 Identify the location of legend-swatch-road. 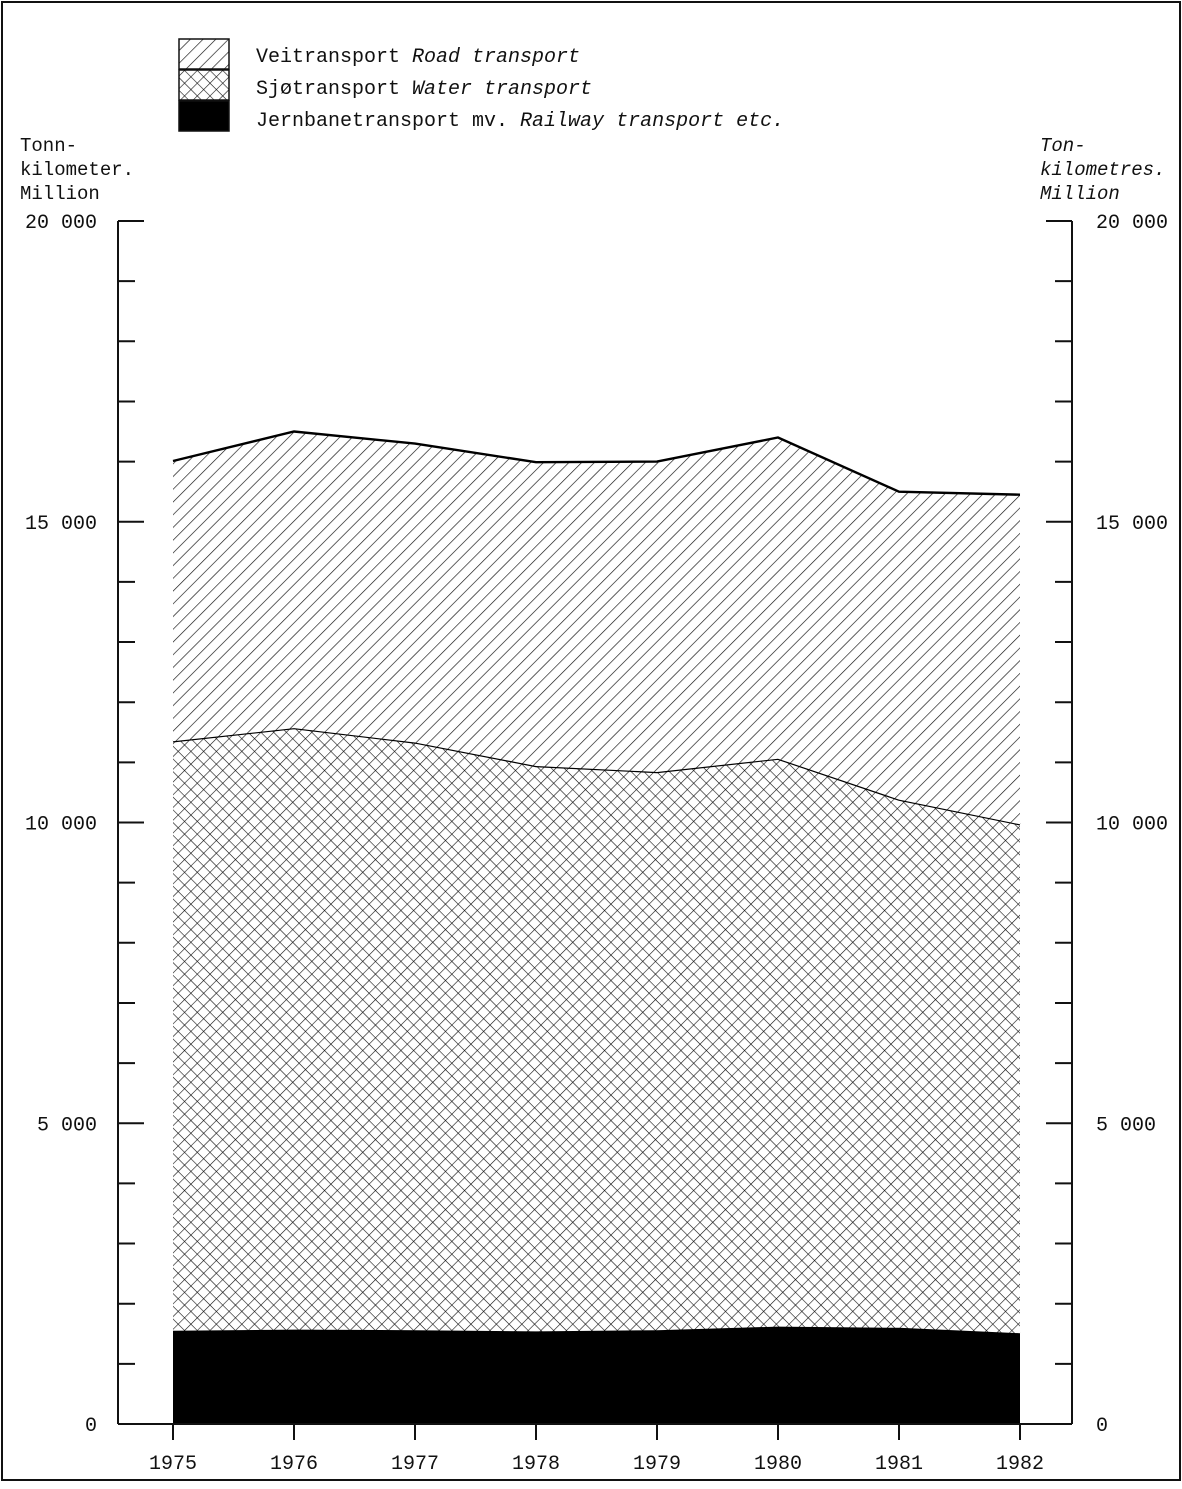
(204, 54).